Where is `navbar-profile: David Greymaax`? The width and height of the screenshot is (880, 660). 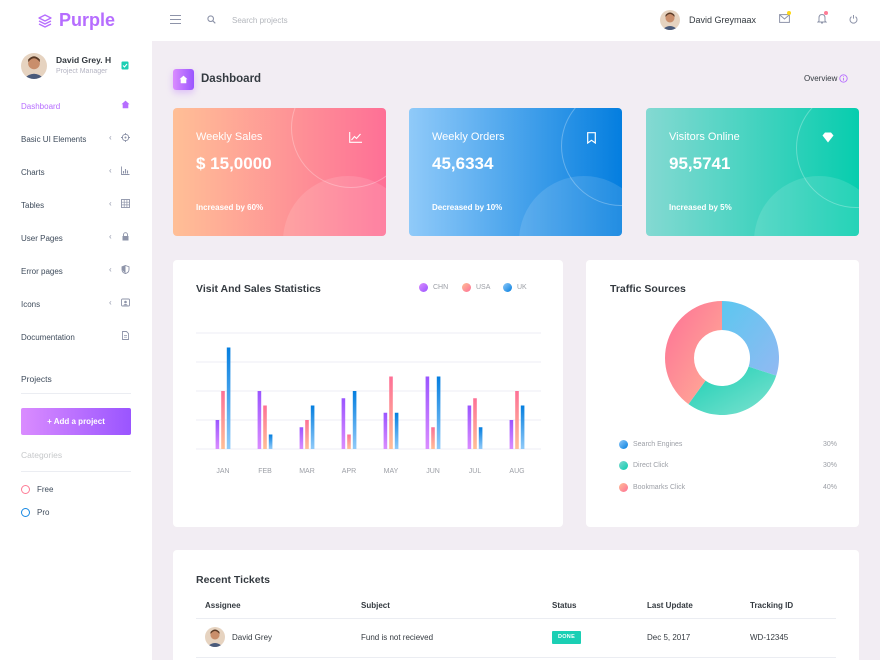 navbar-profile: David Greymaax is located at coordinates (708, 20).